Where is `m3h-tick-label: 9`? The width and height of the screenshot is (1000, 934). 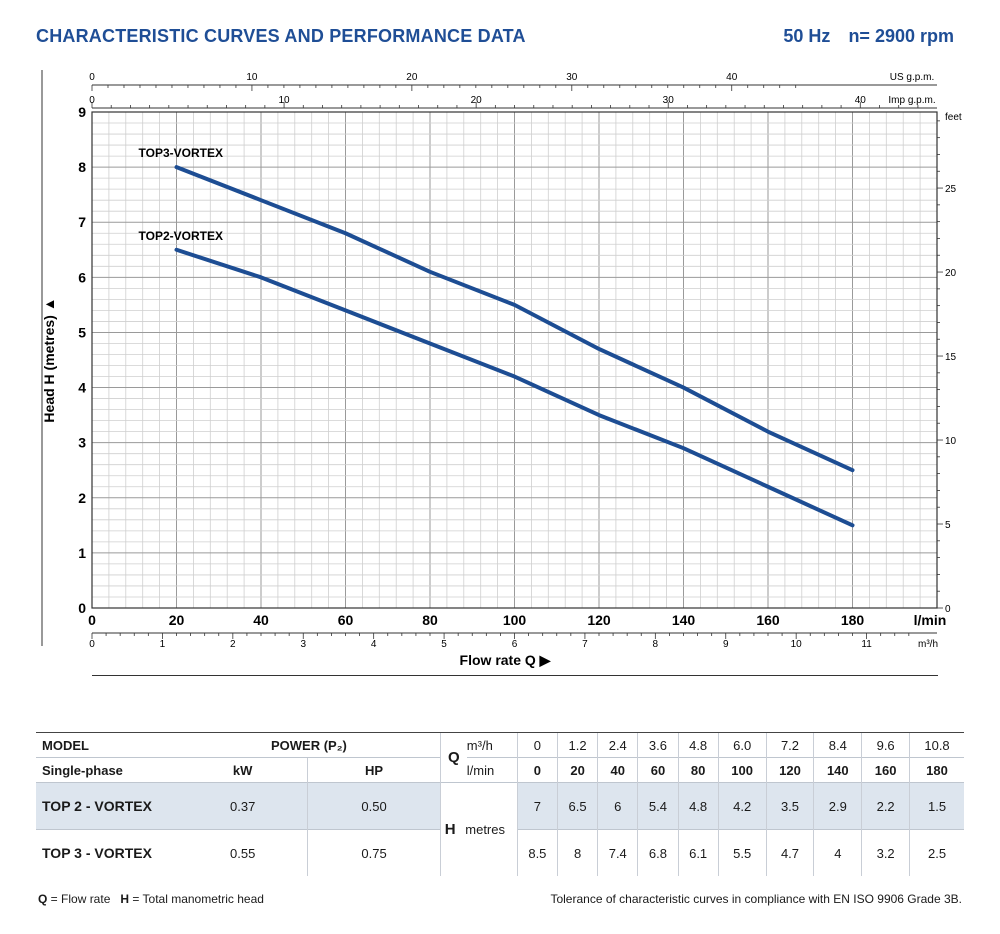
m3h-tick-label: 9 is located at coordinates (726, 644).